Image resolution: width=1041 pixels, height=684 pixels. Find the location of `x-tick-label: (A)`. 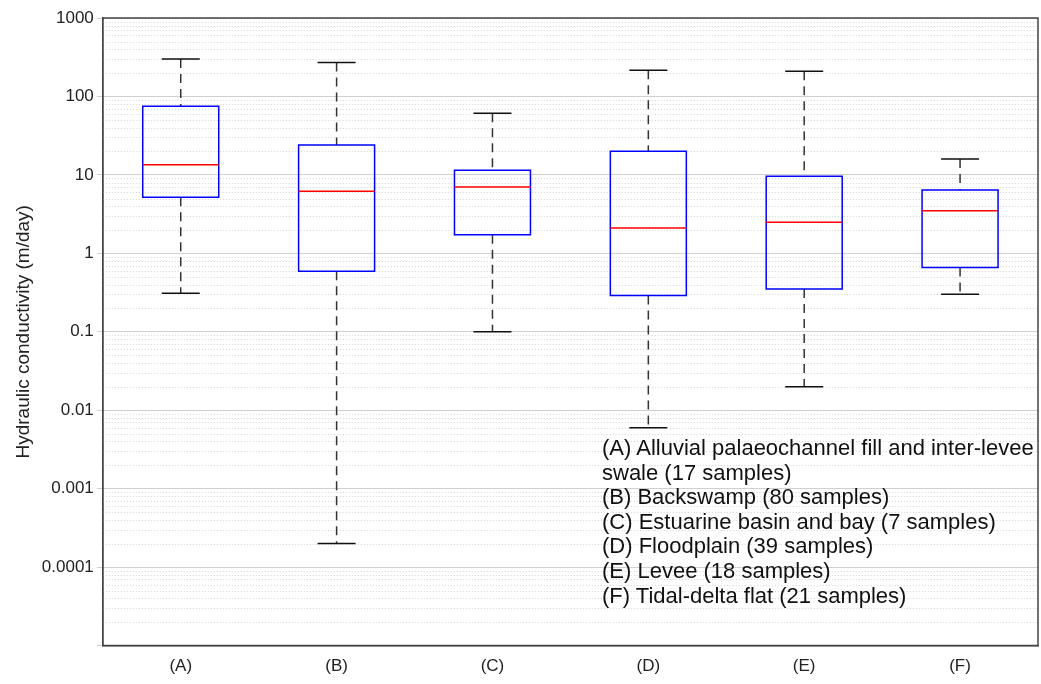

x-tick-label: (A) is located at coordinates (181, 666).